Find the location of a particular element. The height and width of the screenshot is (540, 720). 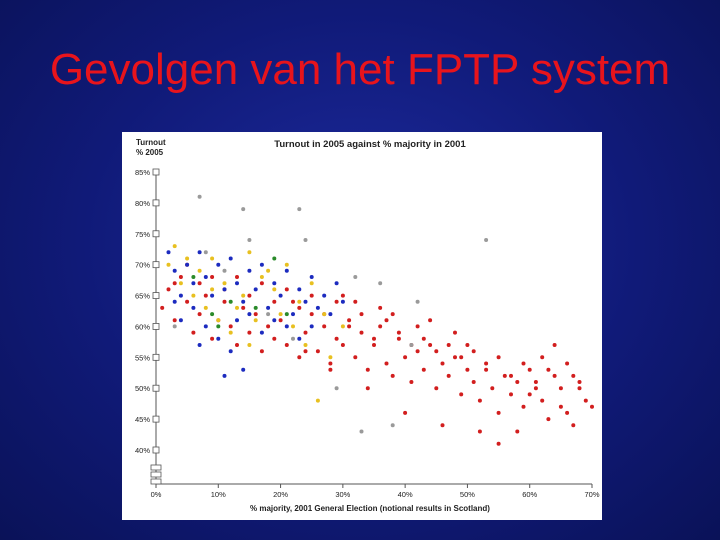

x-ticks: 0% 10% 20% 30% 40% 50% 60% 70% is located at coordinates (375, 491).